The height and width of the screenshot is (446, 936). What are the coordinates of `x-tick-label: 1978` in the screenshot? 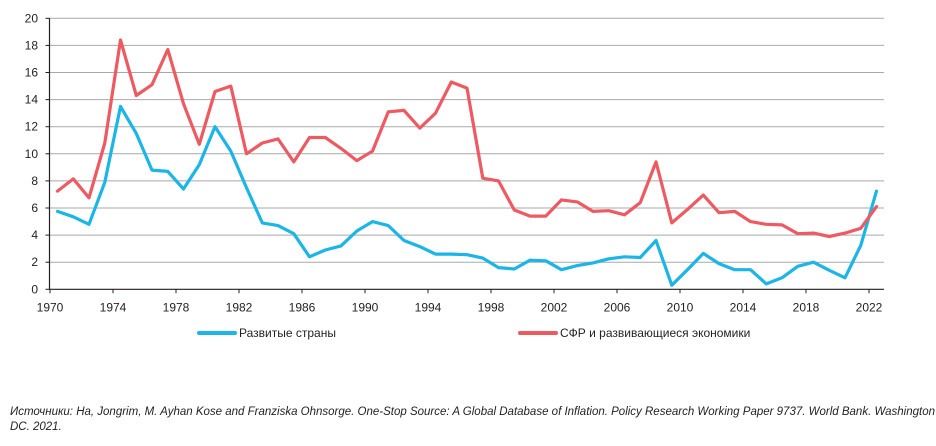 It's located at (176, 307).